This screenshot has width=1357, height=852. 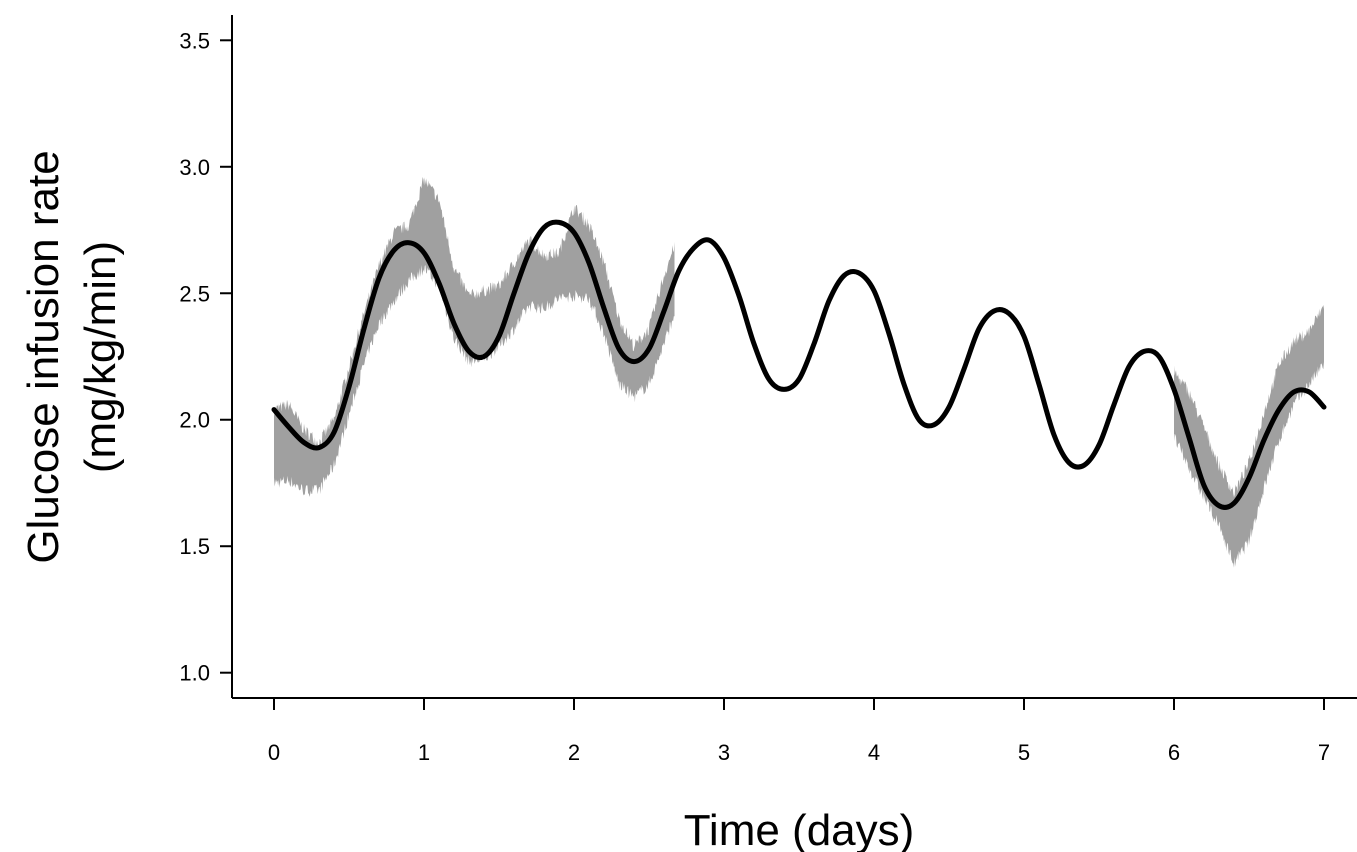 I want to click on y-tick-label: 2.0, so click(x=194, y=420).